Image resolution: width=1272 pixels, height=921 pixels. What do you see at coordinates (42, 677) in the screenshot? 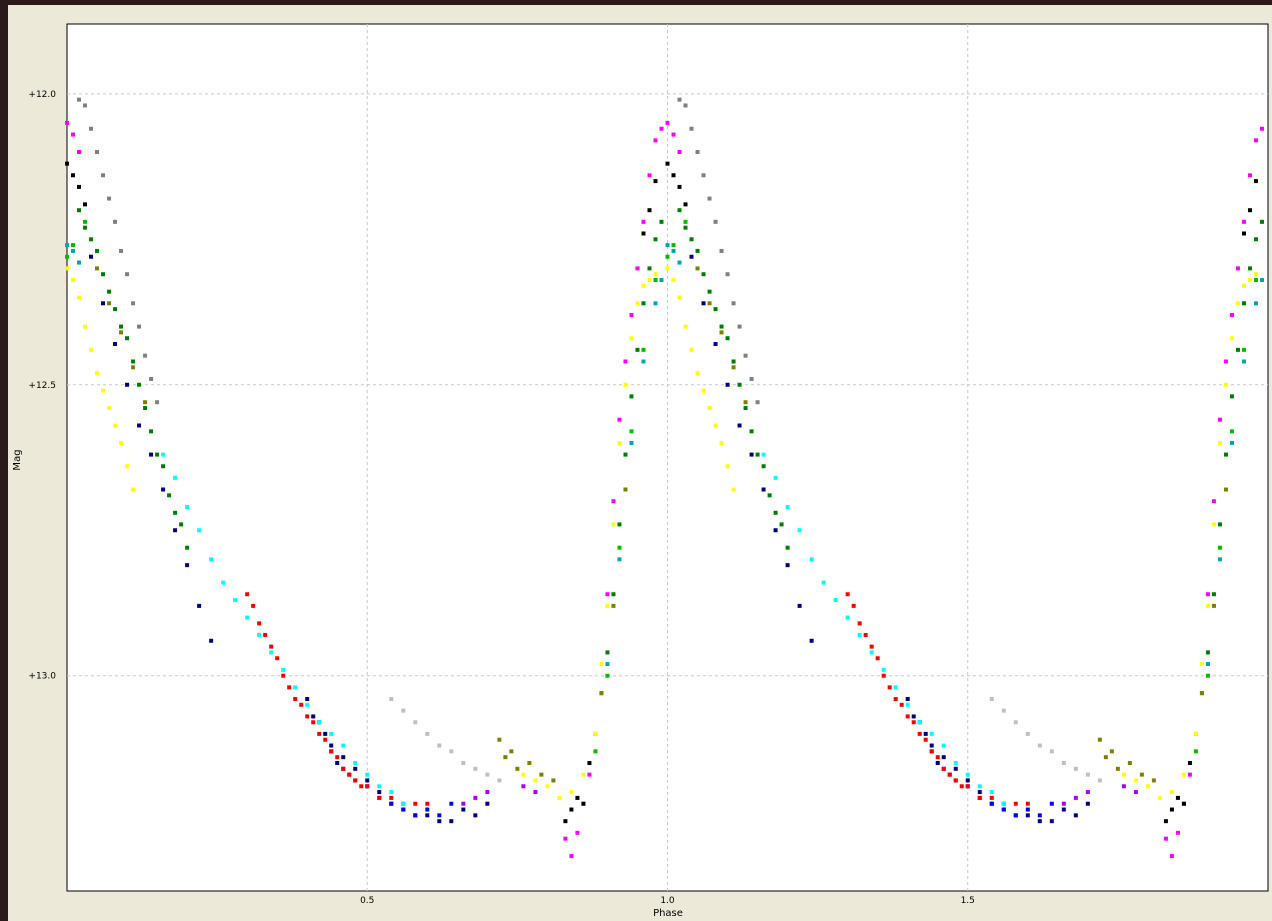
I see `y-tick-label: +13.0` at bounding box center [42, 677].